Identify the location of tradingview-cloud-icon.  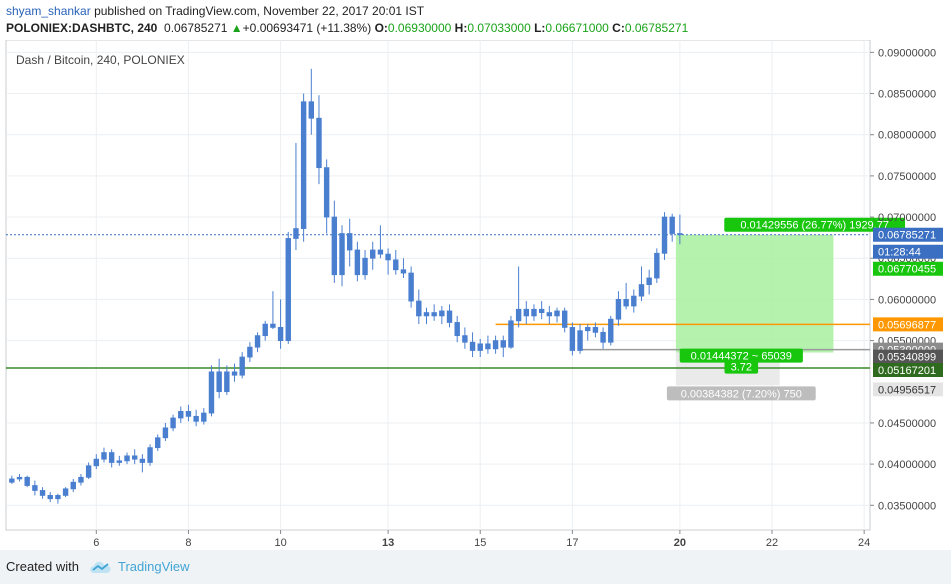
(101, 566).